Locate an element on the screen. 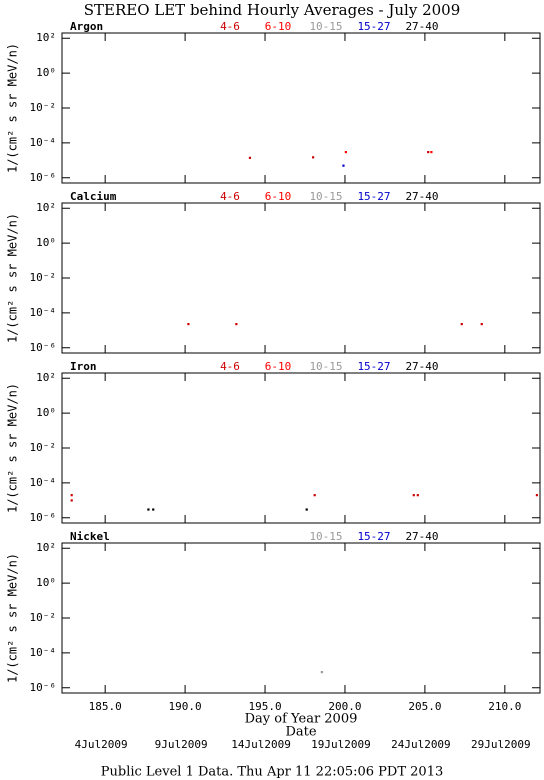 This screenshot has height=780, width=544. date-tick-label: 14Jul2009 is located at coordinates (261, 744).